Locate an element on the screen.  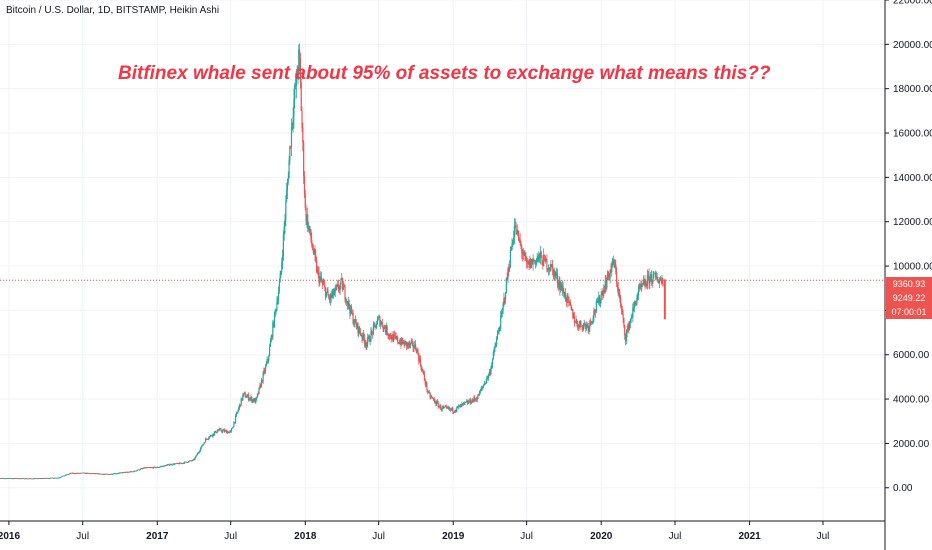
x-tick-label: 2017 is located at coordinates (157, 536).